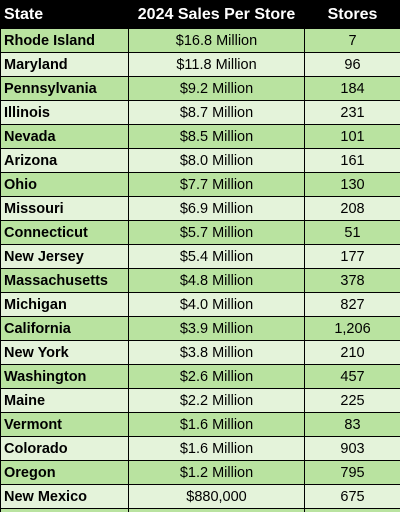  I want to click on state-cell: Arizona, so click(64, 160).